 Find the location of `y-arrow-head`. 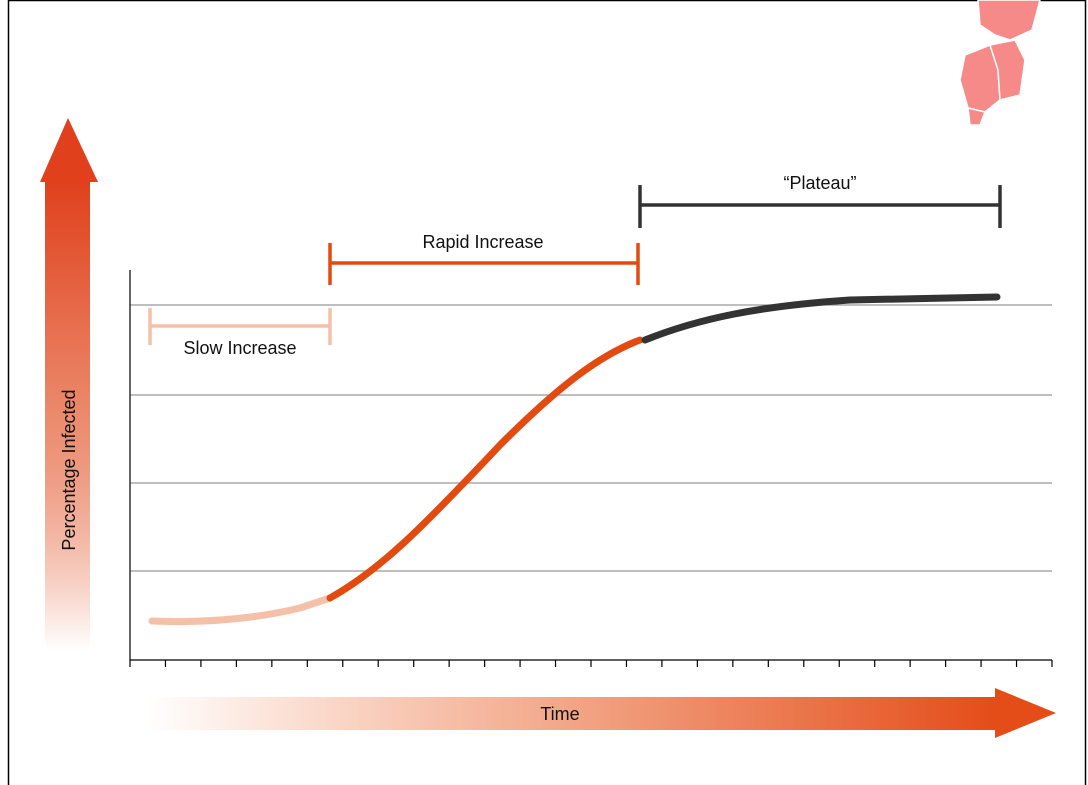

y-arrow-head is located at coordinates (69, 150).